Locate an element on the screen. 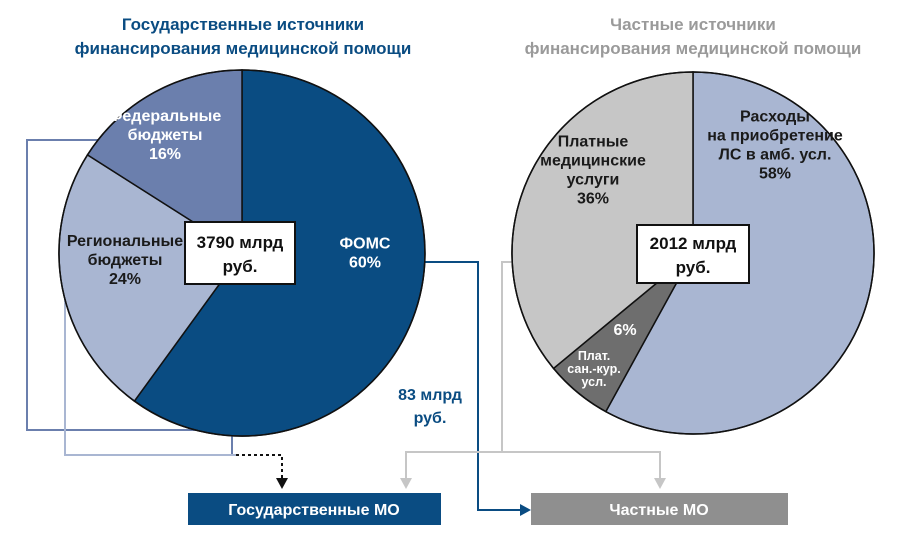 The width and height of the screenshot is (897, 547). slice-label-foms-line1: ФОМС is located at coordinates (365, 244).